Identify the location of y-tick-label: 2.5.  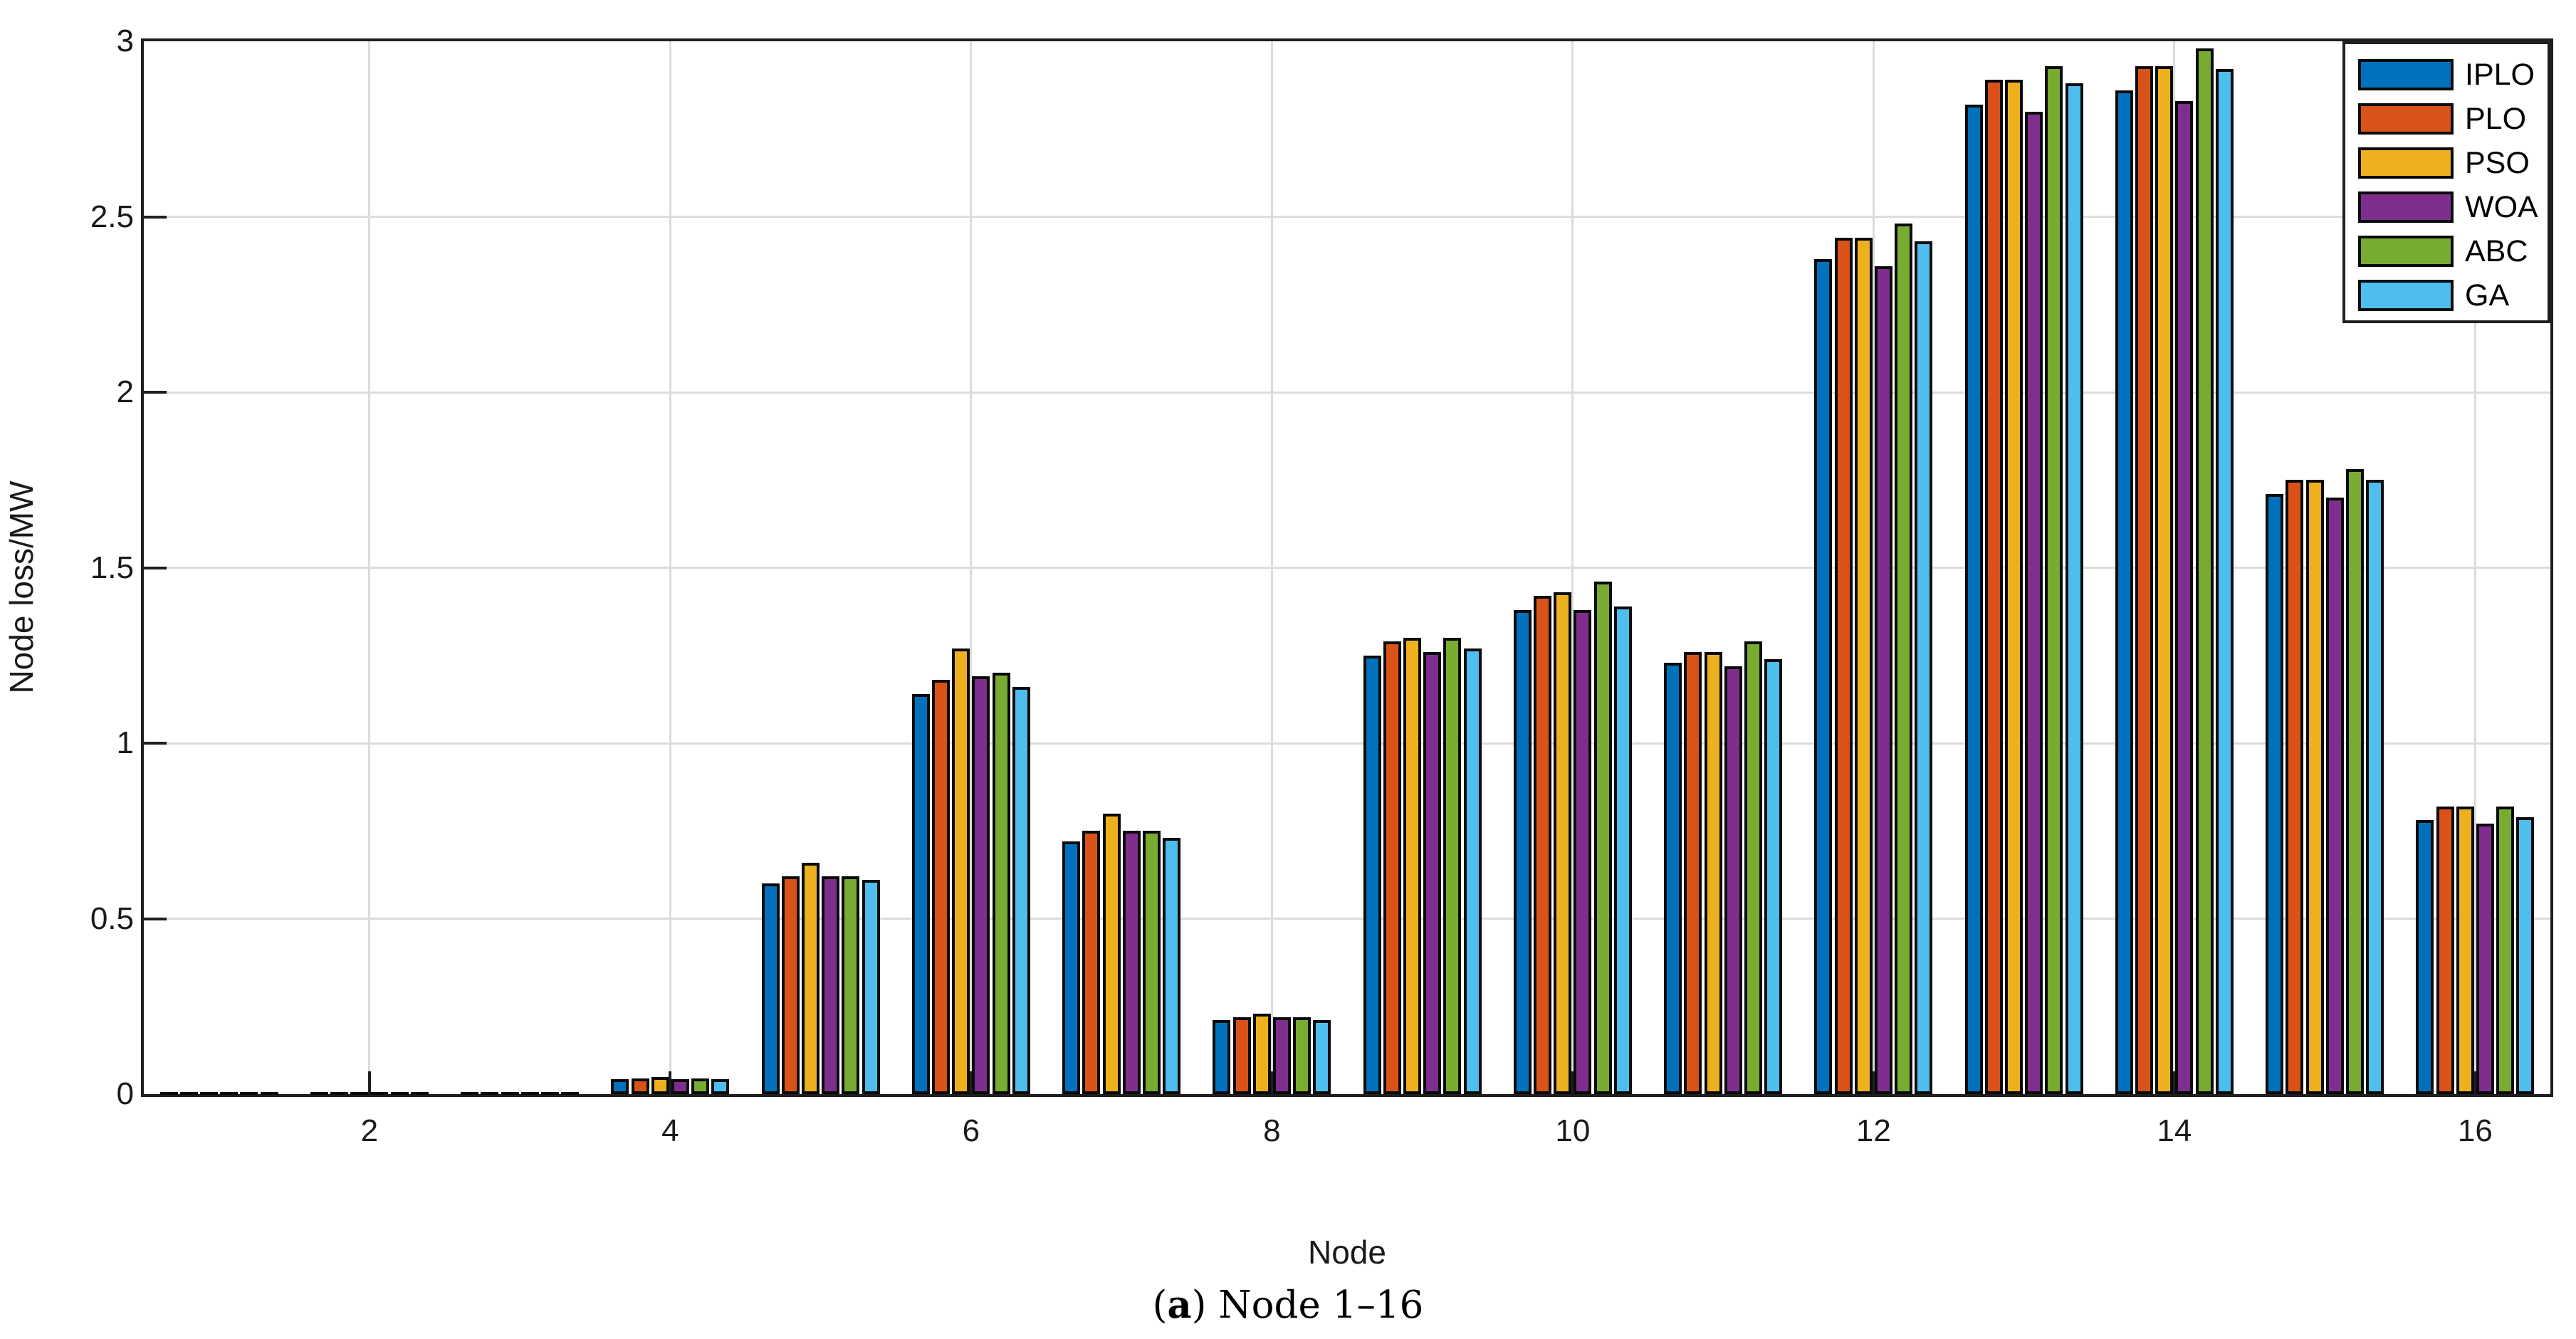
(112, 216).